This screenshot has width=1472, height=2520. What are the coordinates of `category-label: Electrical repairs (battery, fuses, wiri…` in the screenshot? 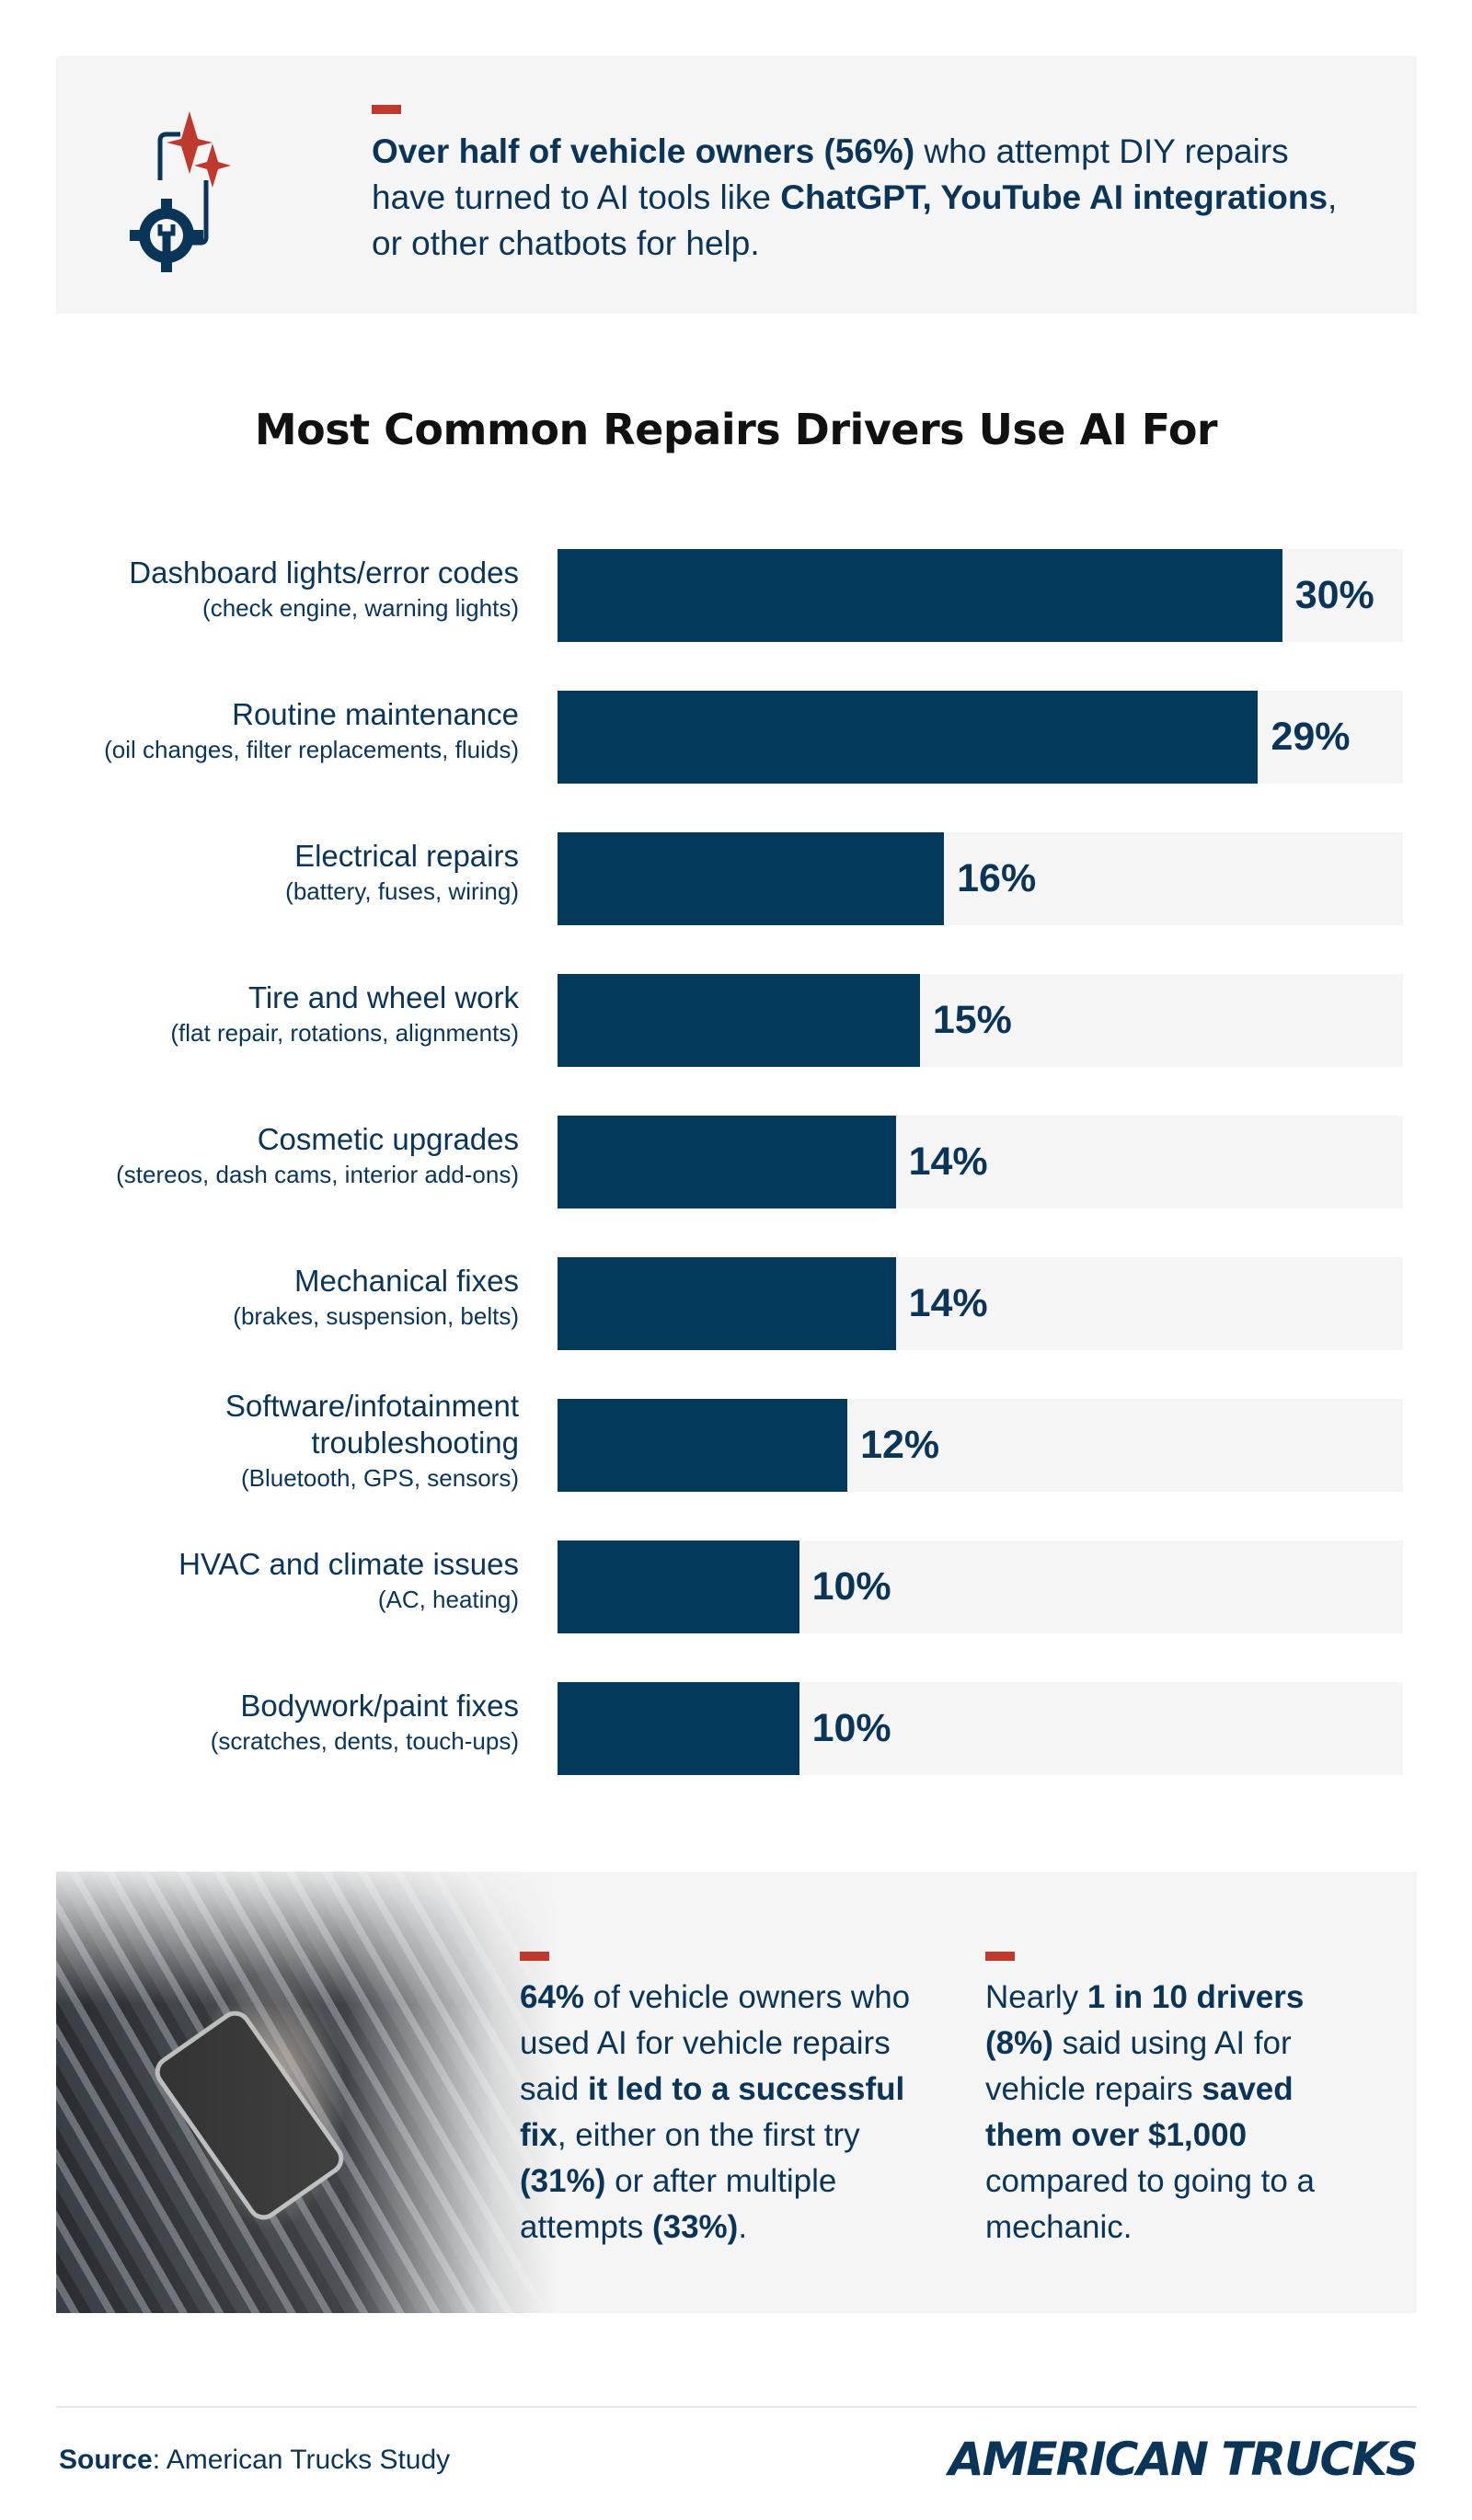 It's located at (261, 873).